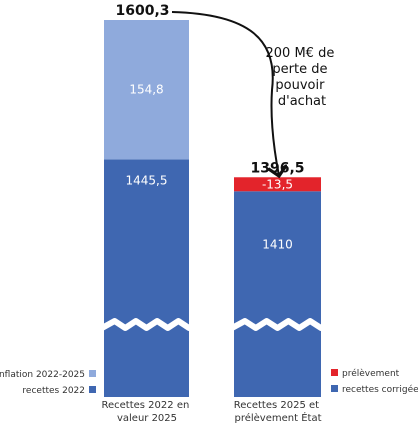 The width and height of the screenshot is (418, 427). I want to click on data-label-prelevement: -13,5, so click(277, 184).